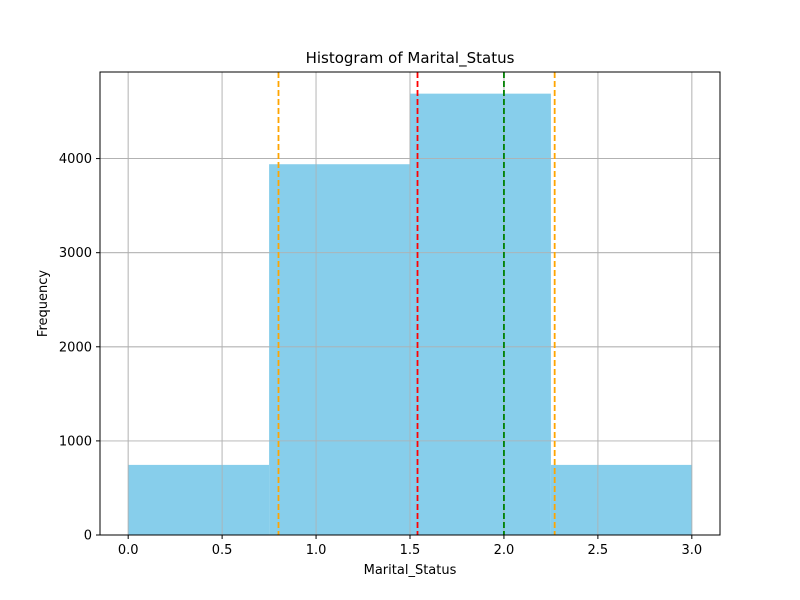  What do you see at coordinates (410, 570) in the screenshot?
I see `x-axis-label: Marital_Status` at bounding box center [410, 570].